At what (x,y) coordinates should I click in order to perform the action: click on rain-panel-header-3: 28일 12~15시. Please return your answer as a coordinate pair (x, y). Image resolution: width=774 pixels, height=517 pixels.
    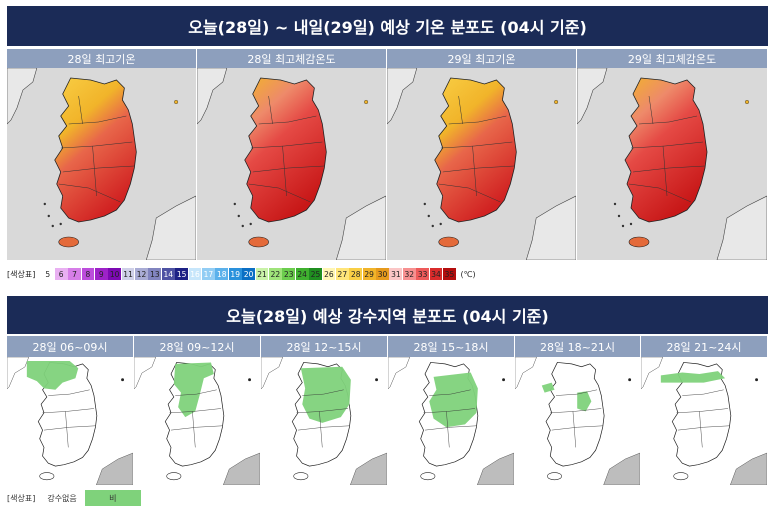
    Looking at the image, I should click on (324, 346).